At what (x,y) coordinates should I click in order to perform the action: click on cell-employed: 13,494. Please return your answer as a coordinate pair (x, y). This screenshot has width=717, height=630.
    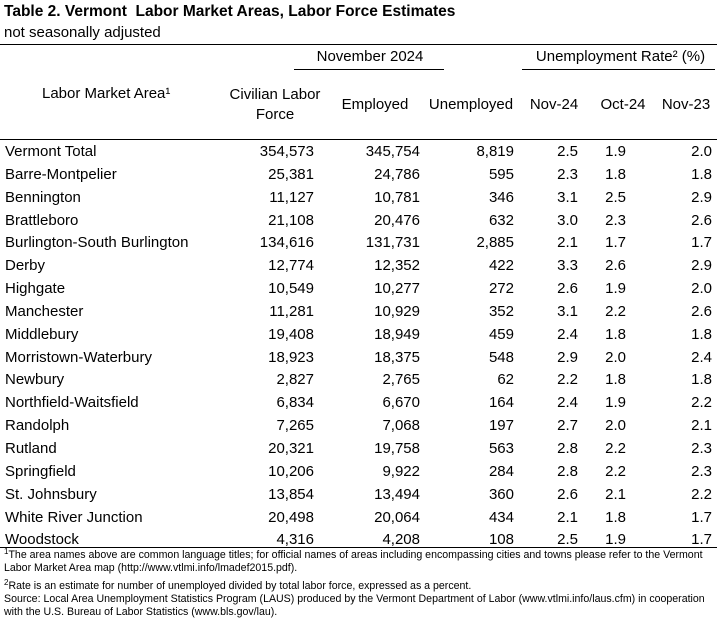
    Looking at the image, I should click on (397, 494).